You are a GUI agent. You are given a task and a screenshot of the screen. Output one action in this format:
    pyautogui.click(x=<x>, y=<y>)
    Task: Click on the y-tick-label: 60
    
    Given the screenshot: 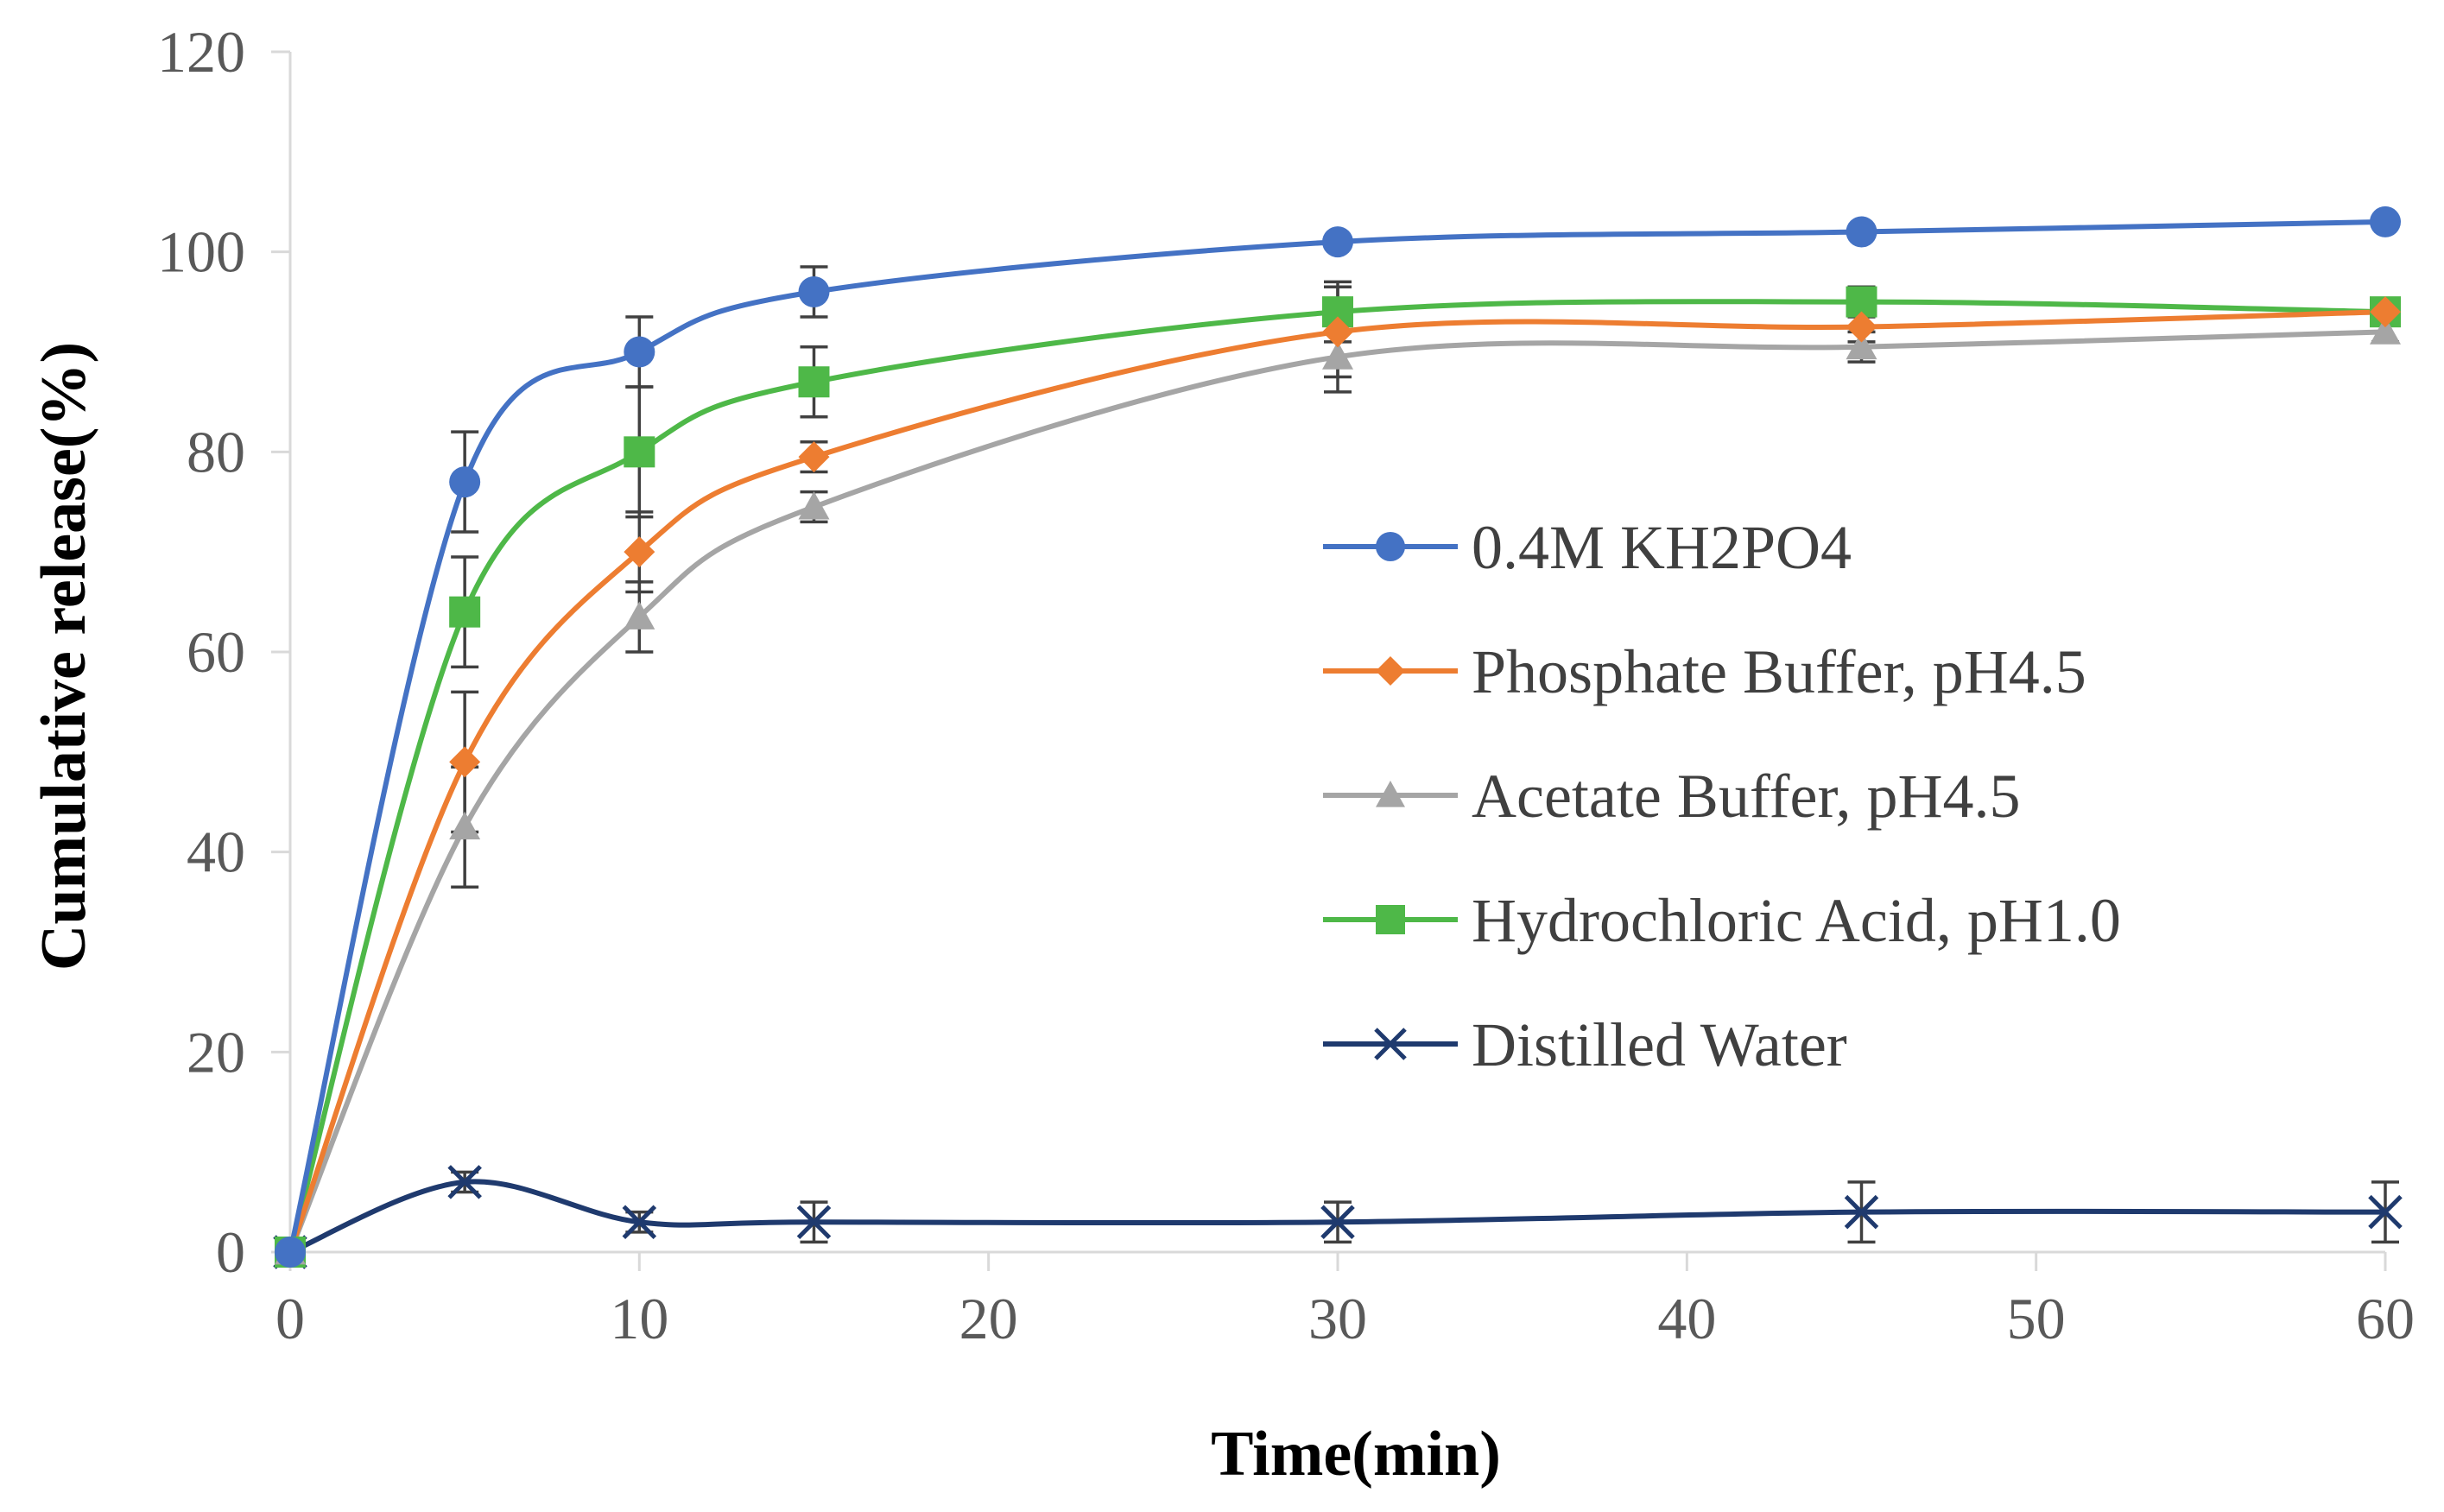 What is the action you would take?
    pyautogui.click(x=216, y=652)
    